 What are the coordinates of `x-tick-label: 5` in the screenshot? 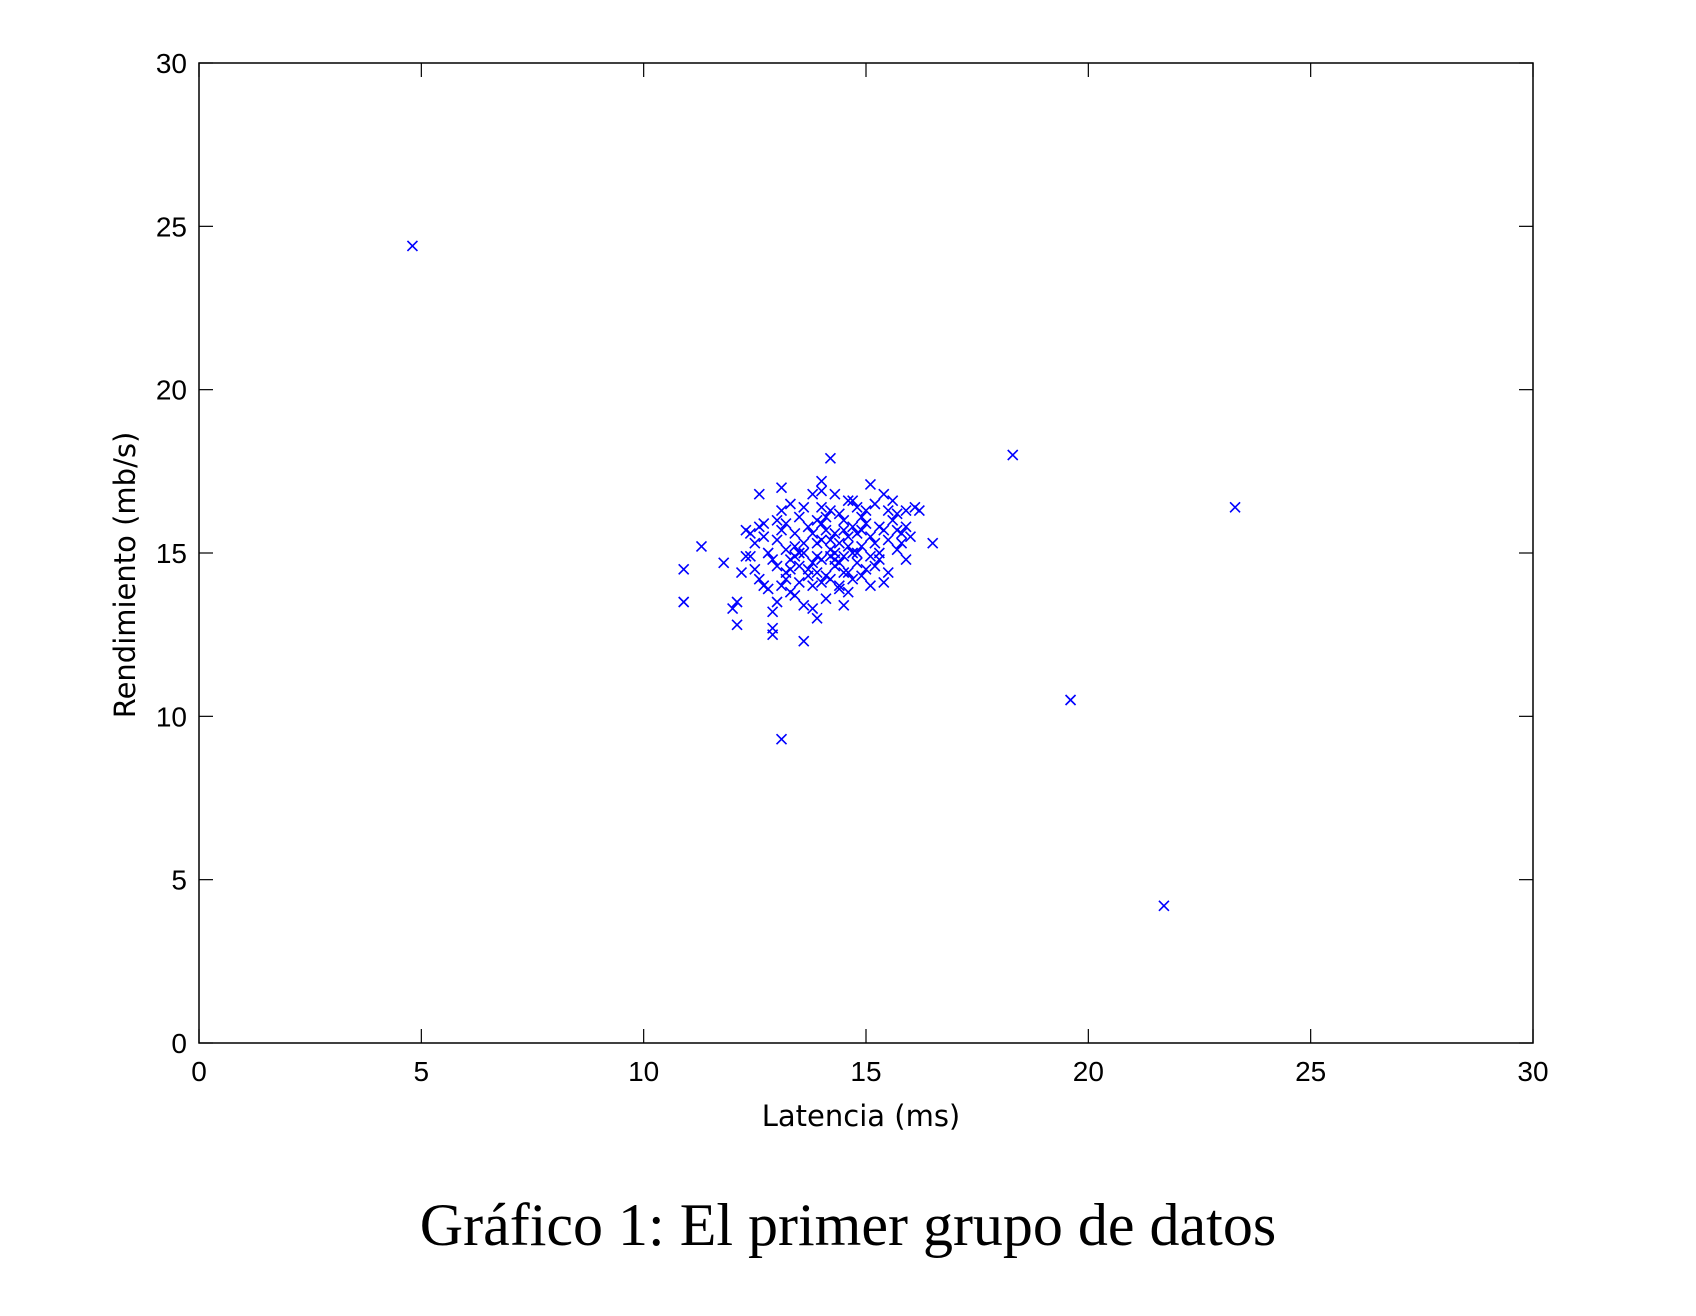 It's located at (422, 1071).